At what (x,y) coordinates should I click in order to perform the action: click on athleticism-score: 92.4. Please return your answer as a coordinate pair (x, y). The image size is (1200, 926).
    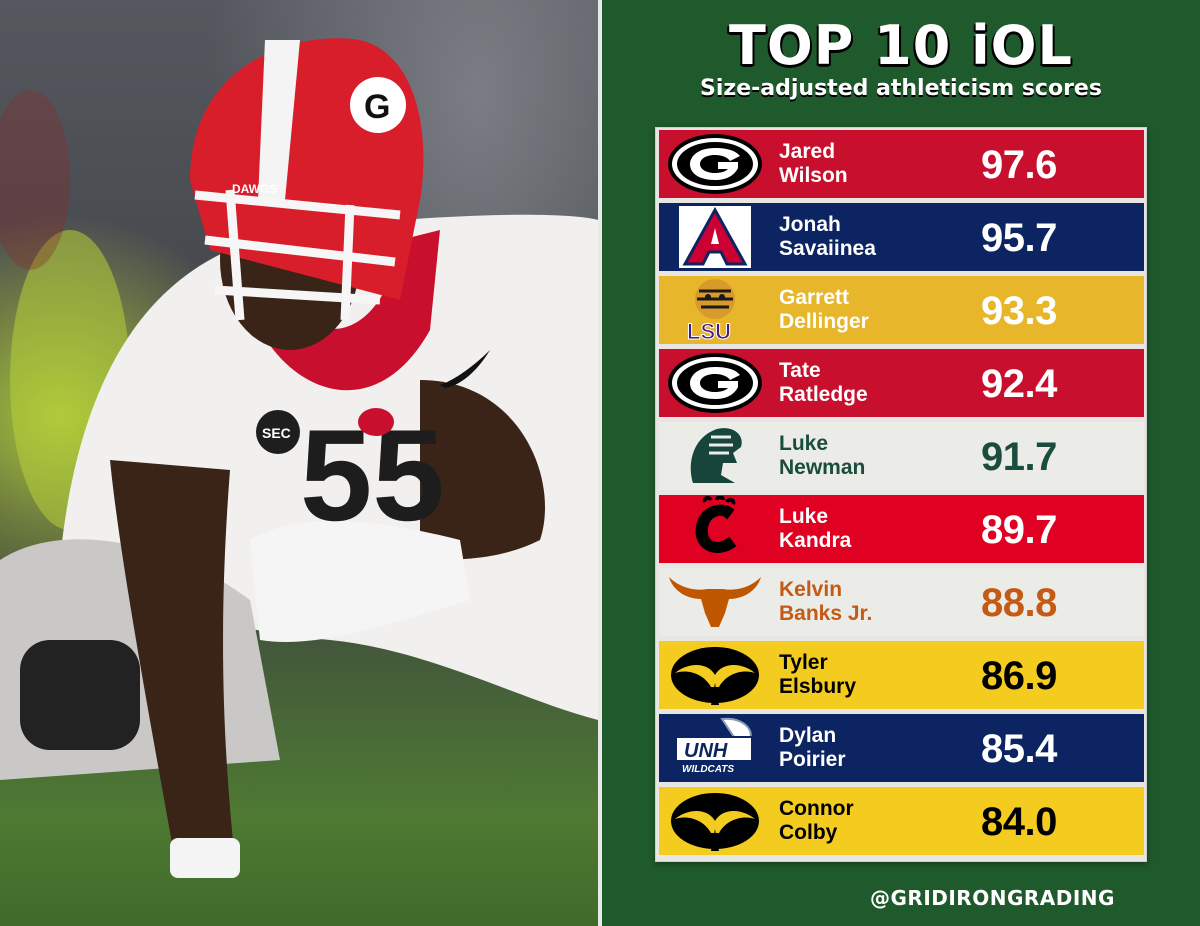
    Looking at the image, I should click on (1019, 384).